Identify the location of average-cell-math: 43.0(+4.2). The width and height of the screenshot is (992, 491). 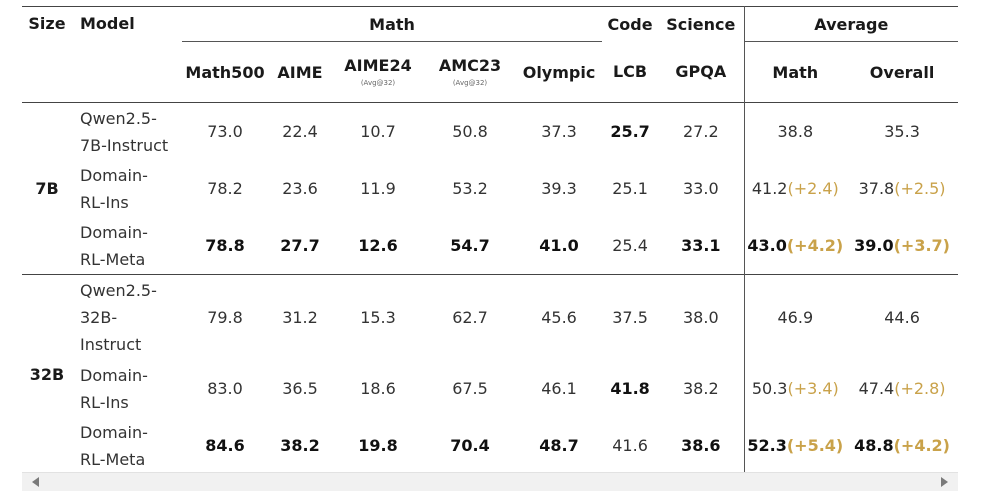
(795, 246).